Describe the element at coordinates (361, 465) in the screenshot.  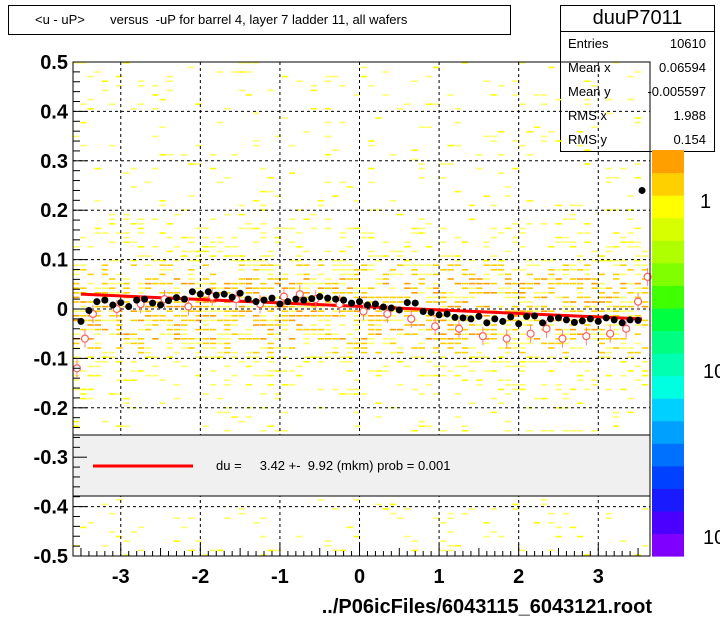
I see `fit-legend: du = 3.42 +- 9.92 (mkm) prob = 0.001` at that location.